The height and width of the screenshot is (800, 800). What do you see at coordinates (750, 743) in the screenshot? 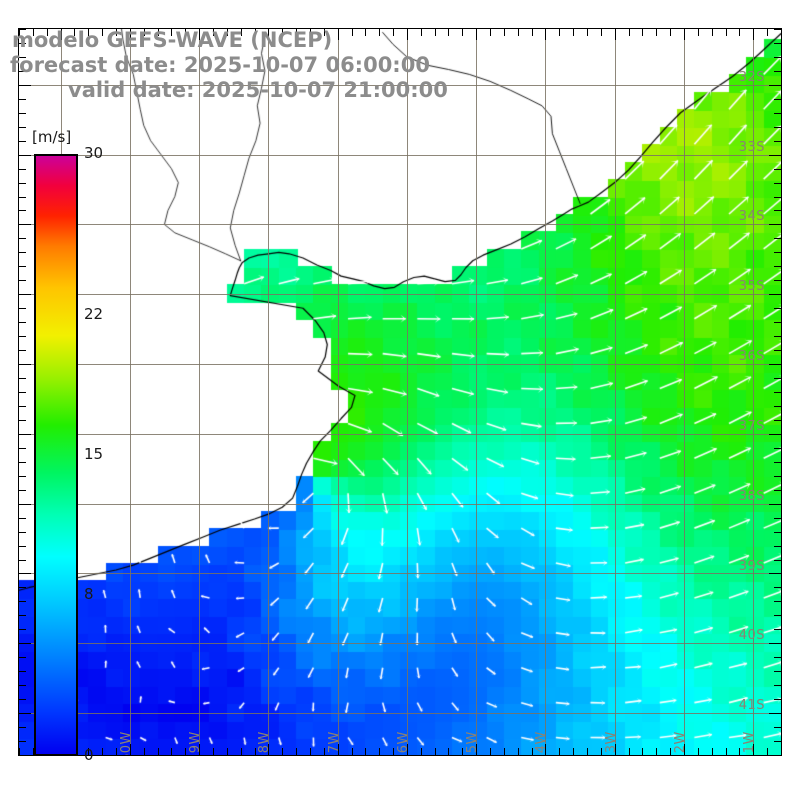
I see `longitude-label: 51W` at bounding box center [750, 743].